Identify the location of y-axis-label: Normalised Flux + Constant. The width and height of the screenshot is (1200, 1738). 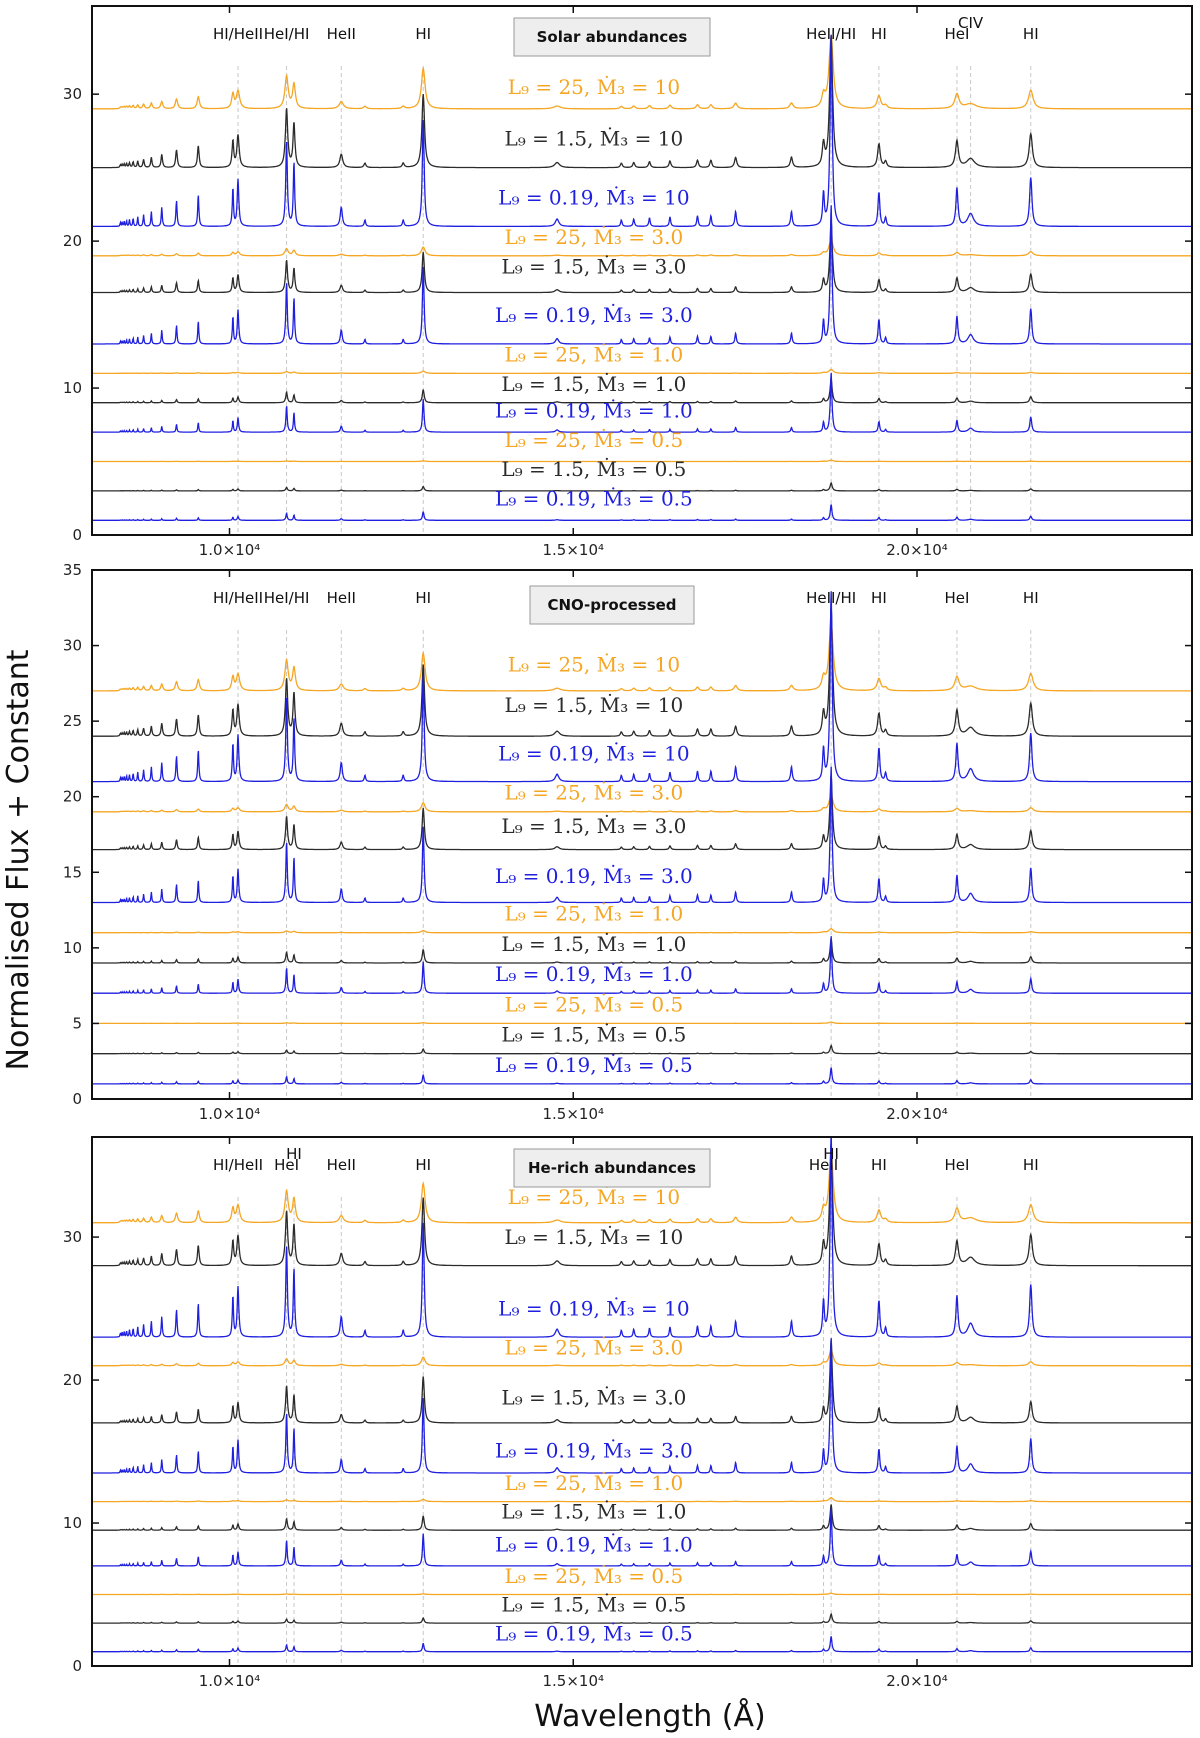
(18, 859).